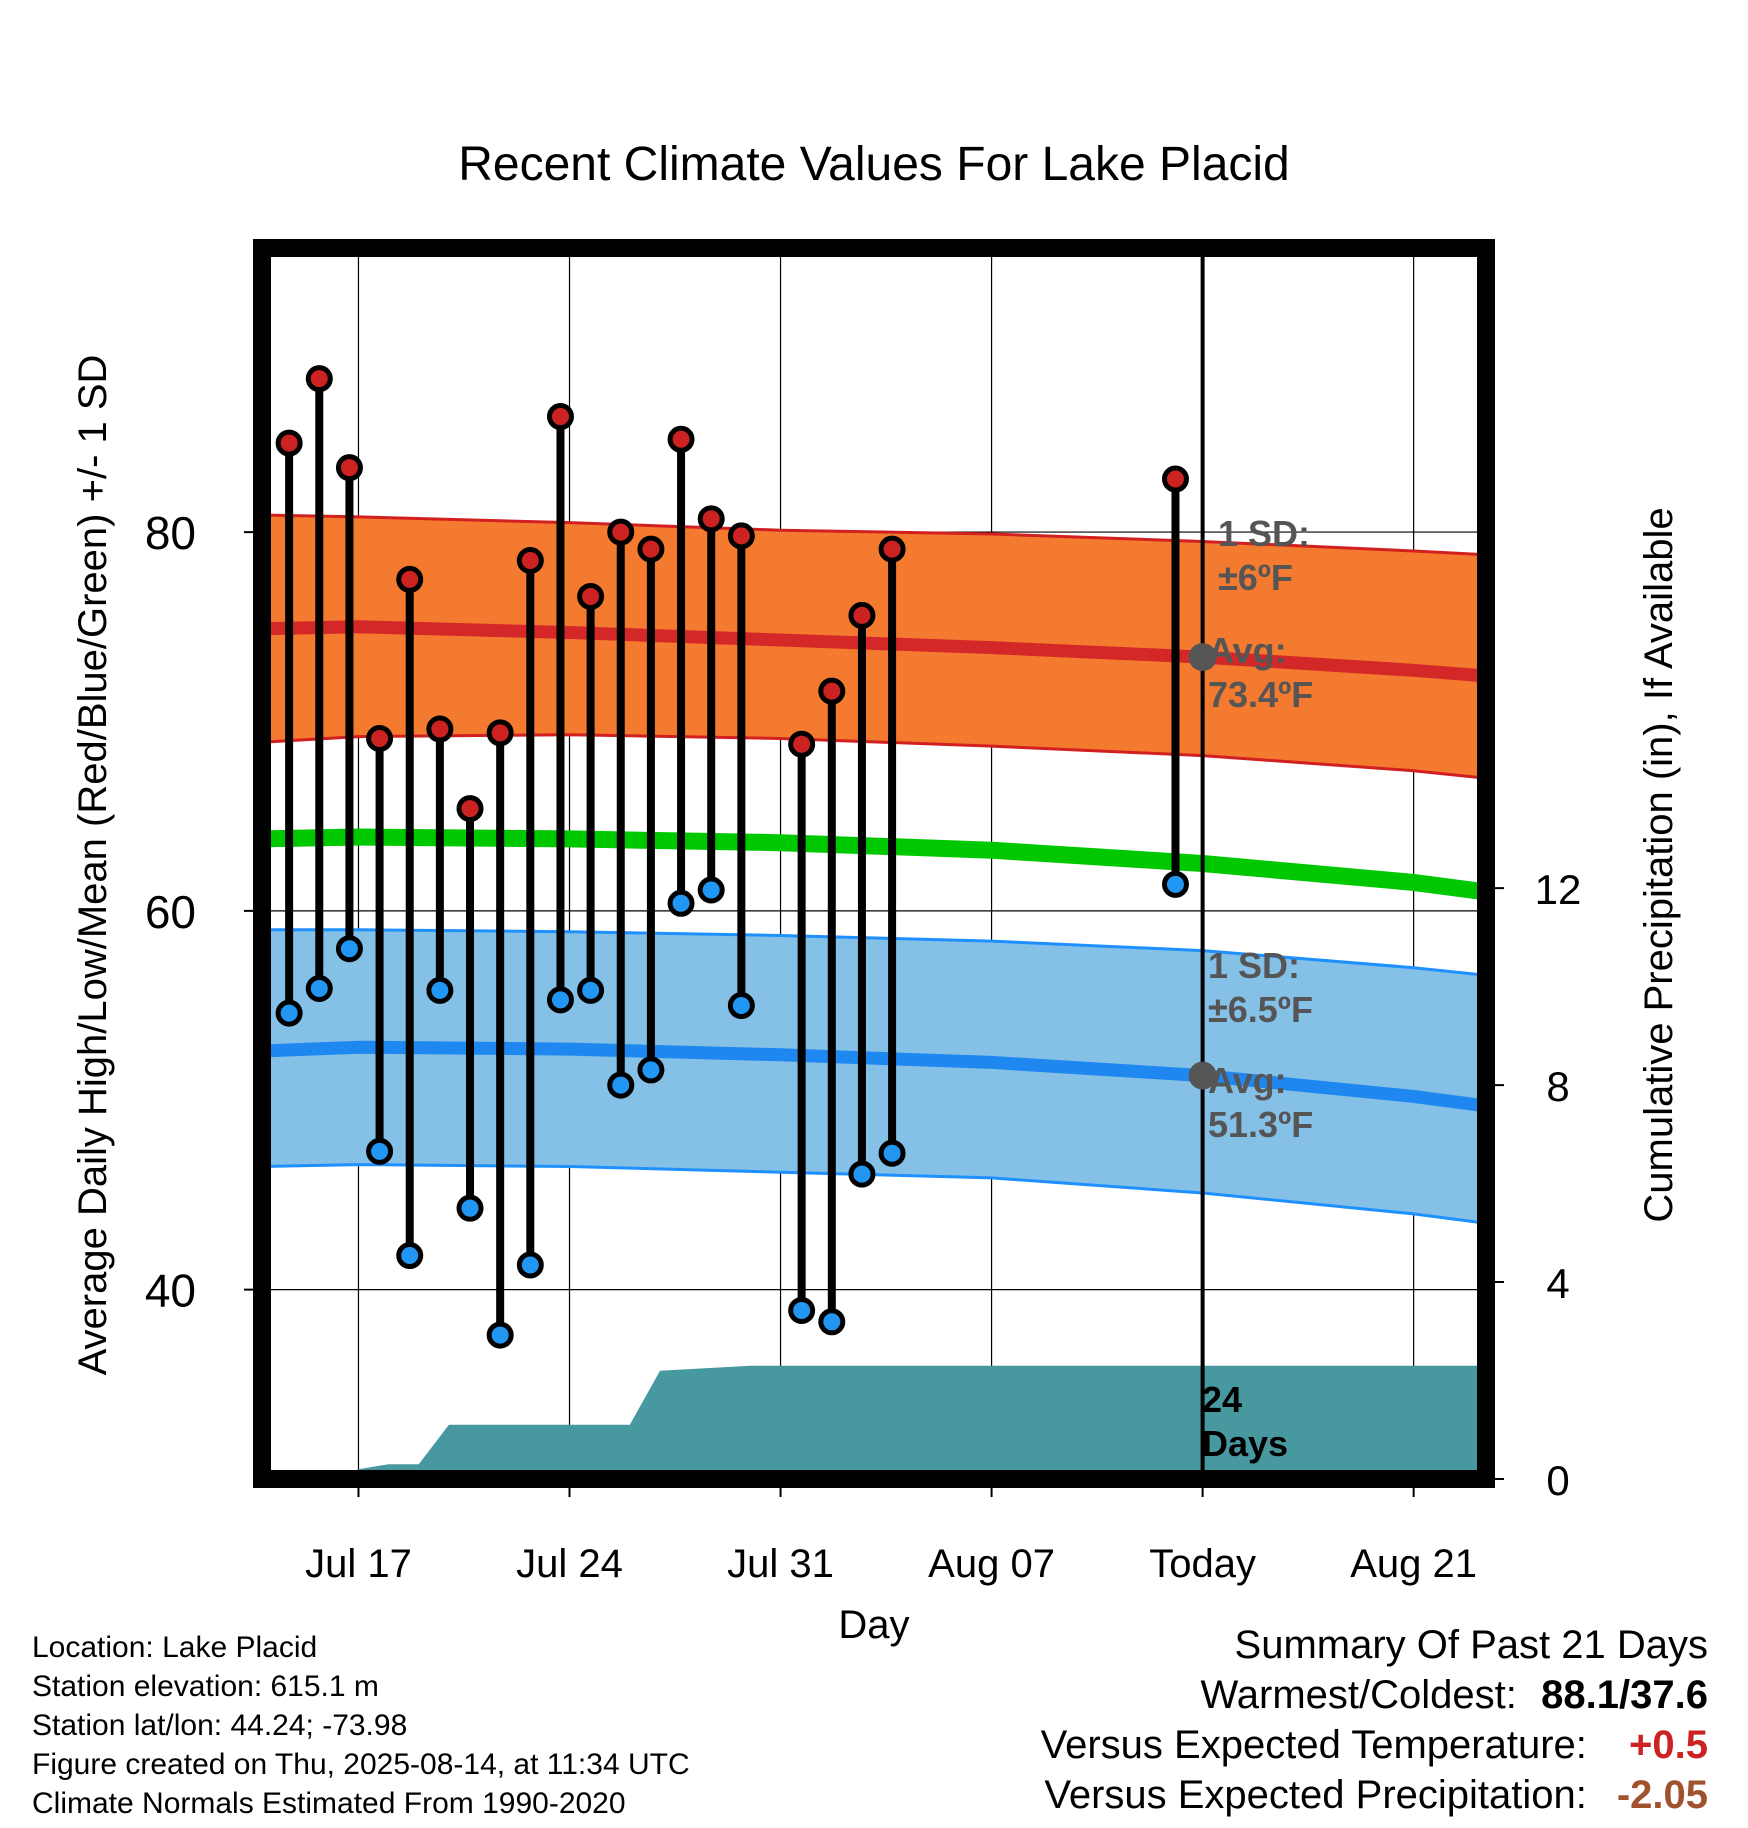  I want to click on low-avg-label: Avg:, so click(1247, 1080).